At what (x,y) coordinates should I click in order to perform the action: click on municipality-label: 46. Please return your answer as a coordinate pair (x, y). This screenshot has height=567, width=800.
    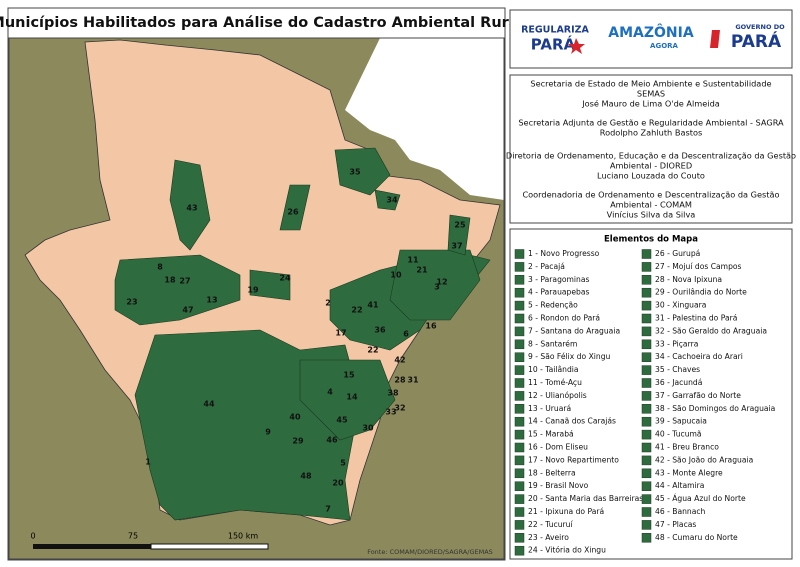
    Looking at the image, I should click on (332, 440).